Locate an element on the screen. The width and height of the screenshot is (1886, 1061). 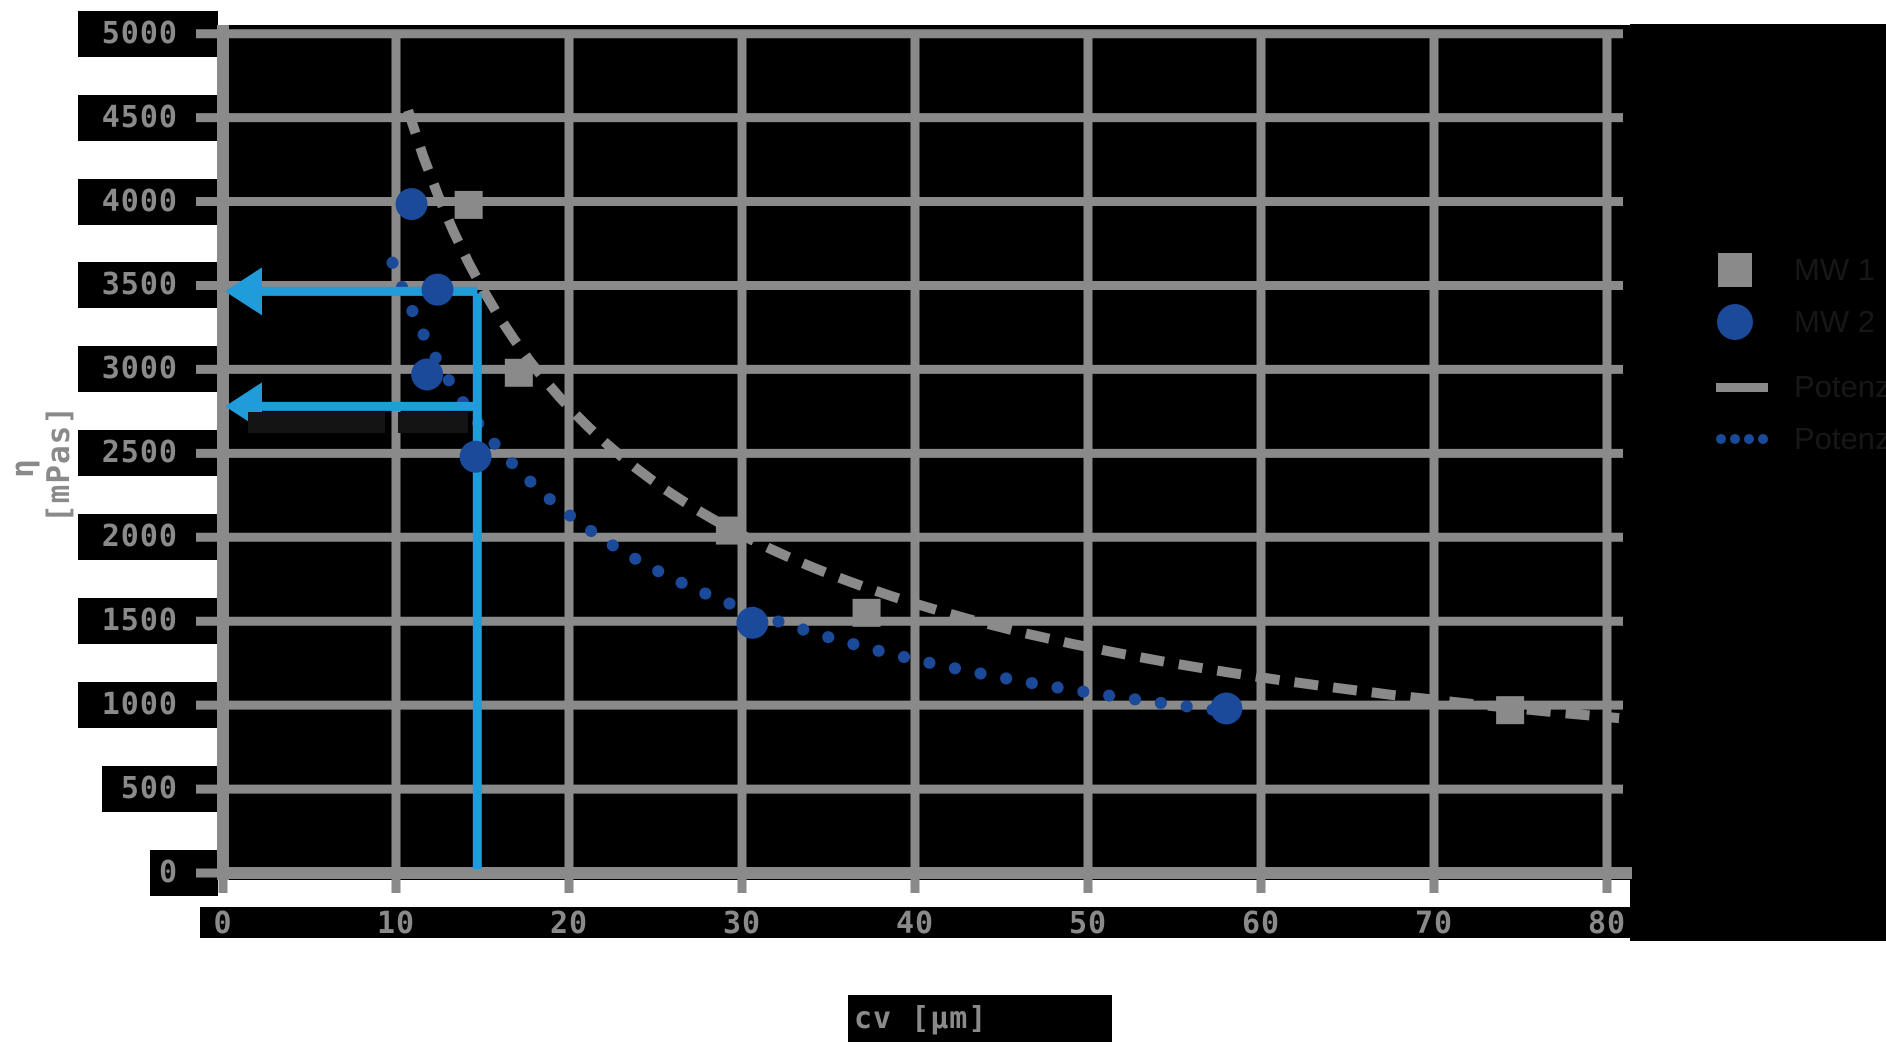
y-tick-label: 0 is located at coordinates (168, 872).